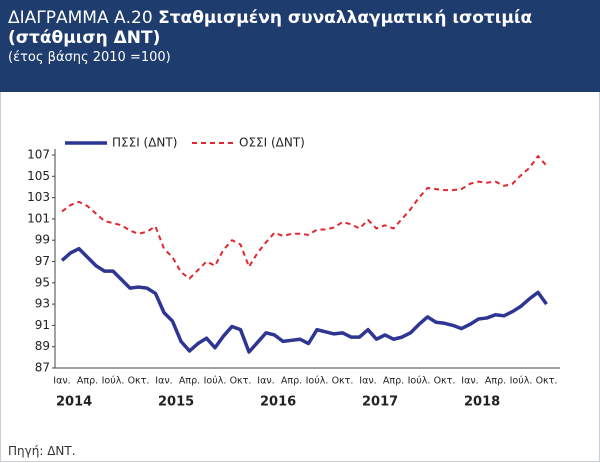 The height and width of the screenshot is (463, 600). What do you see at coordinates (144, 143) in the screenshot?
I see `legend-label: ΠΣΣΙ (ΔΝΤ)` at bounding box center [144, 143].